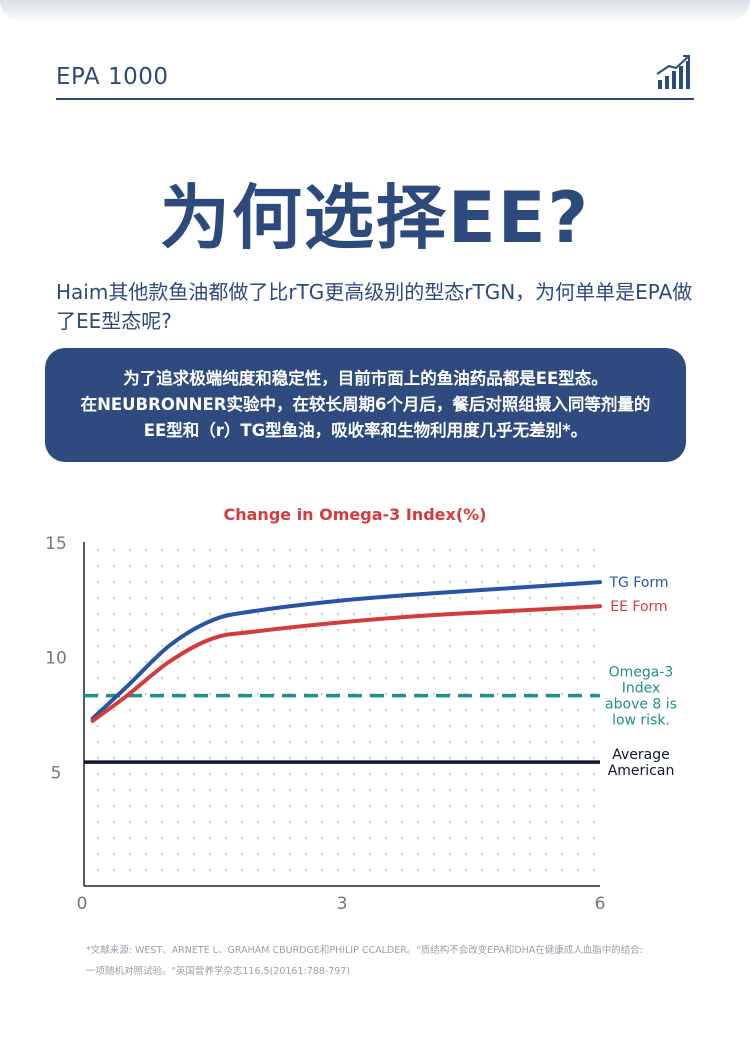  Describe the element at coordinates (56, 544) in the screenshot. I see `y-tick-label-15: 15` at that location.